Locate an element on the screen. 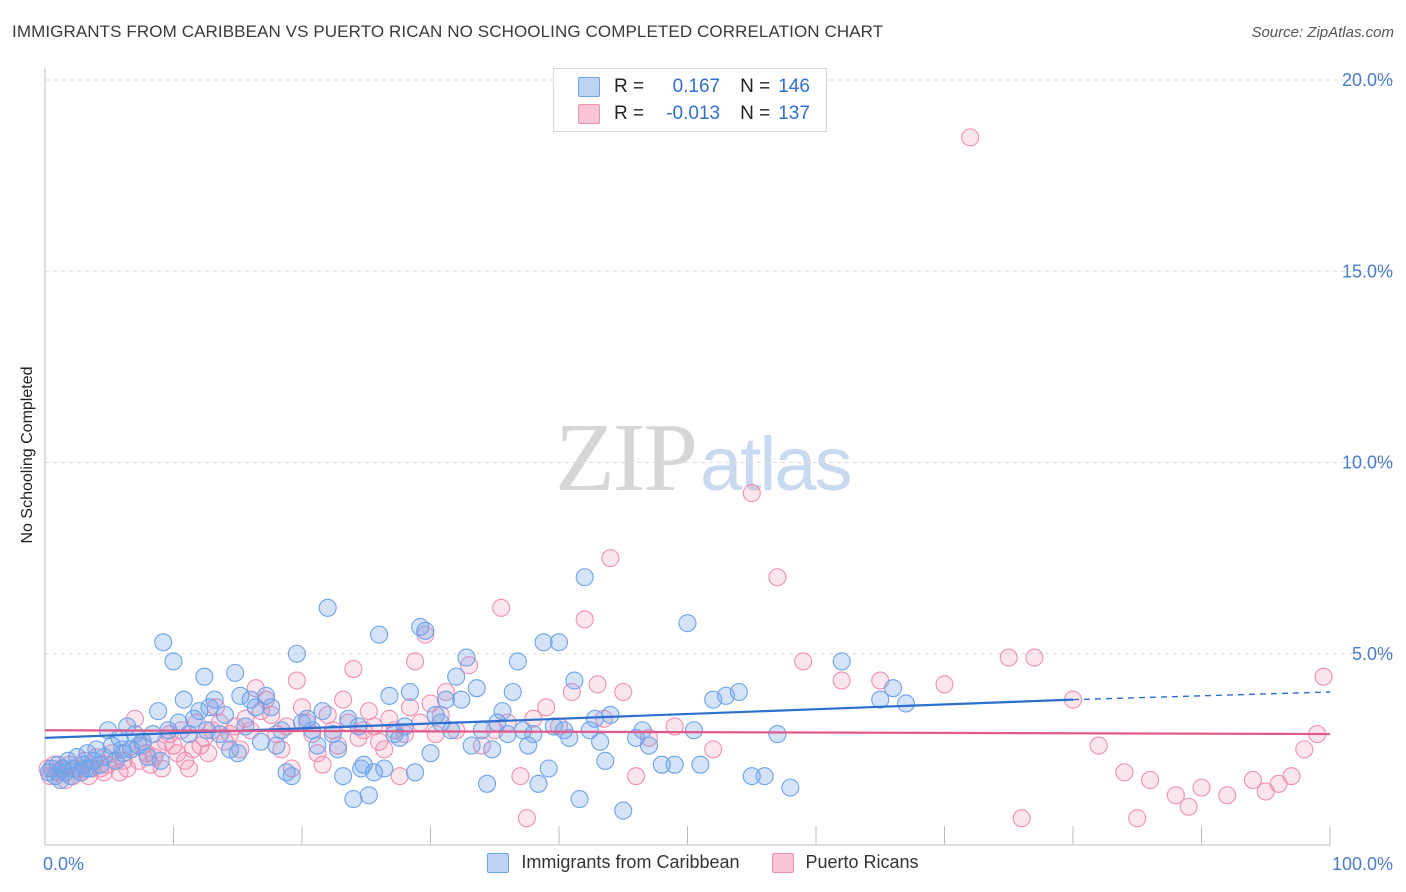 The image size is (1406, 892). series-legend: Immigrants from Caribbean Puerto Ricans is located at coordinates (703, 862).